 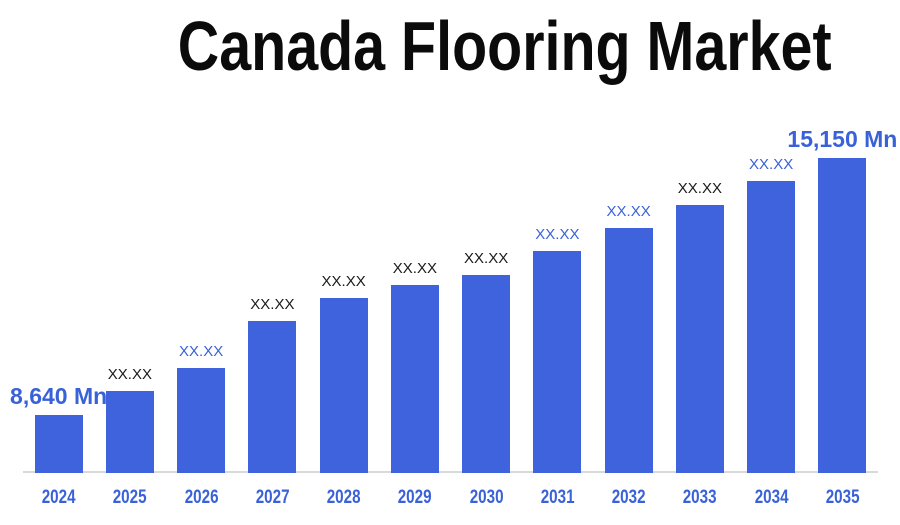 I want to click on bar-2032, so click(x=628, y=350).